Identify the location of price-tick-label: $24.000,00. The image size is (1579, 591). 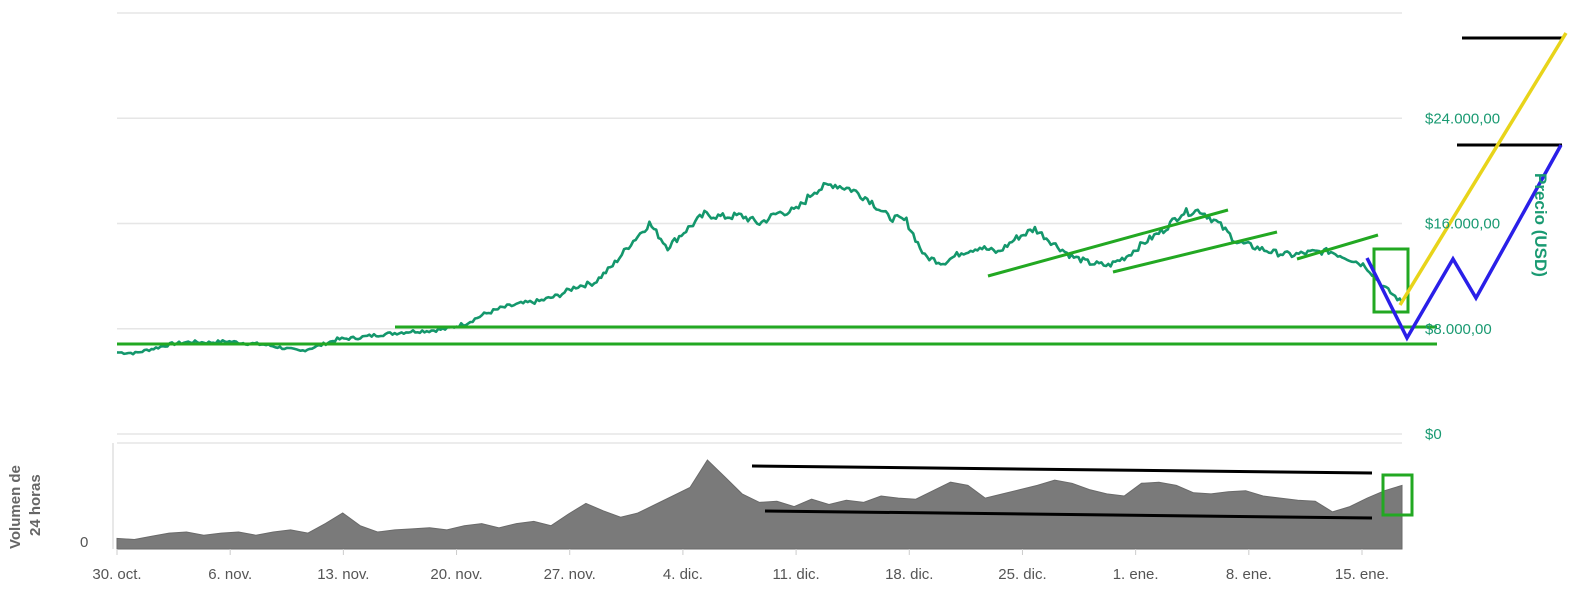
(1462, 118).